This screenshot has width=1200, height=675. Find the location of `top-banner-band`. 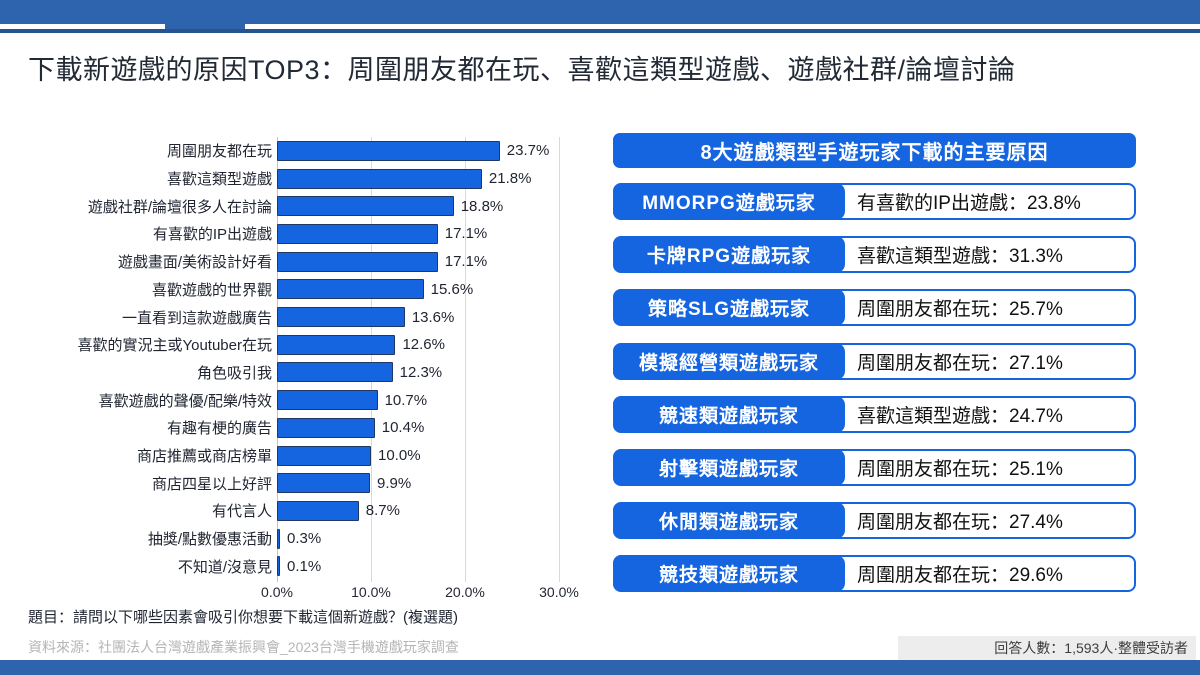

top-banner-band is located at coordinates (600, 12).